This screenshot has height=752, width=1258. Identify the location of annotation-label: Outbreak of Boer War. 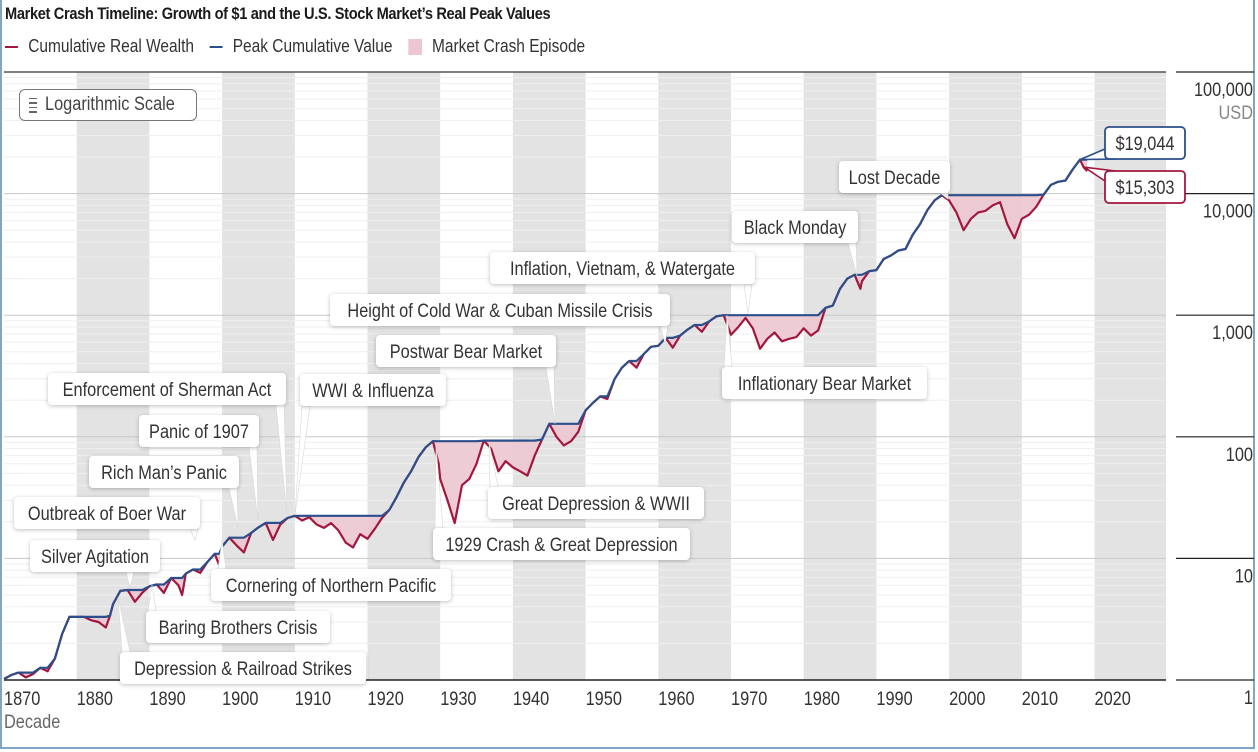
(107, 513).